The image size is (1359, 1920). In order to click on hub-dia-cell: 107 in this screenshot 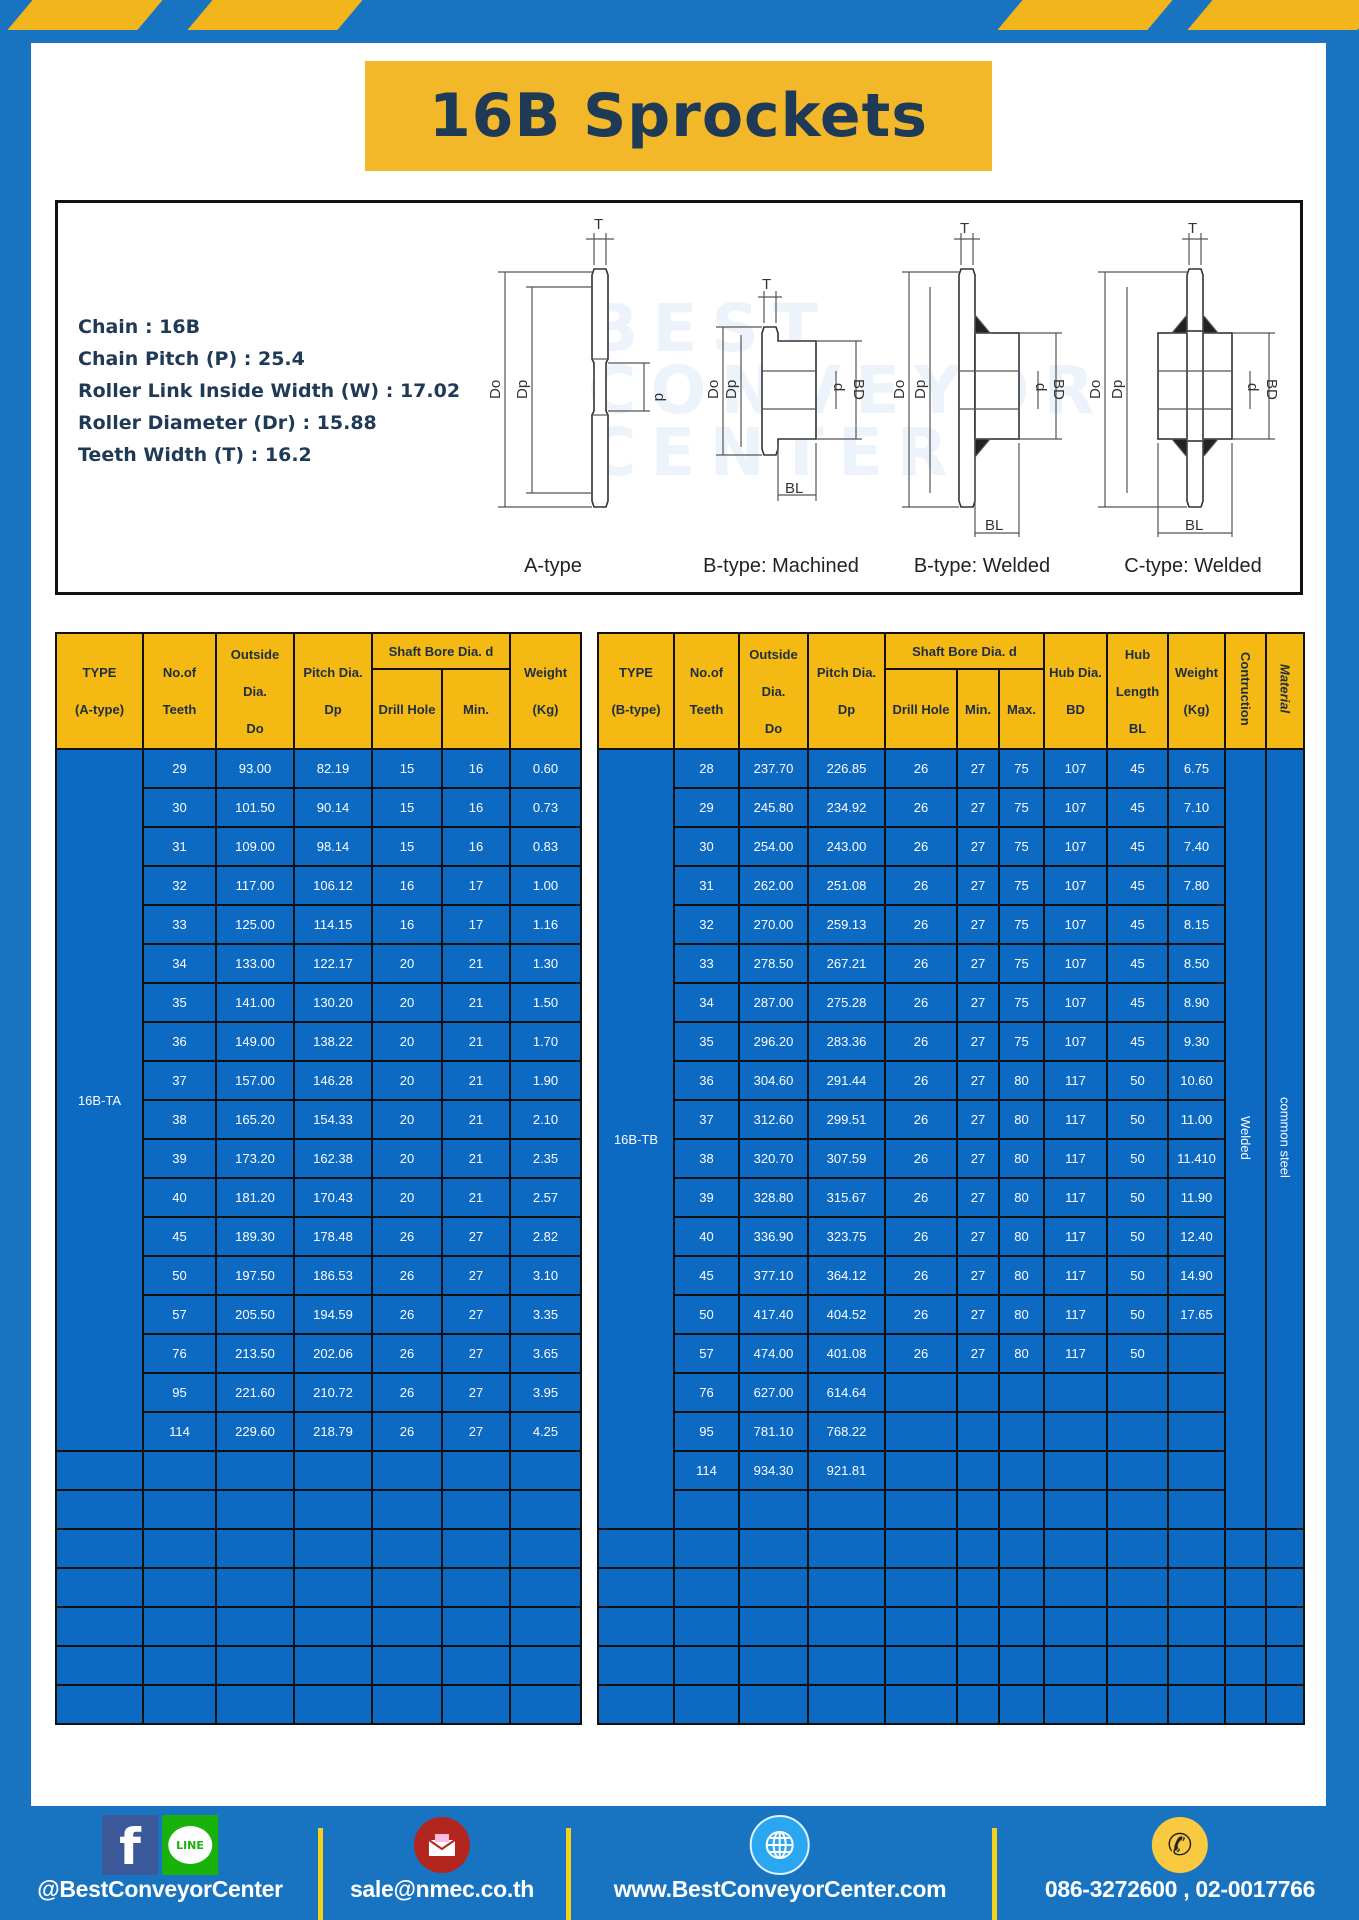, I will do `click(1076, 963)`.